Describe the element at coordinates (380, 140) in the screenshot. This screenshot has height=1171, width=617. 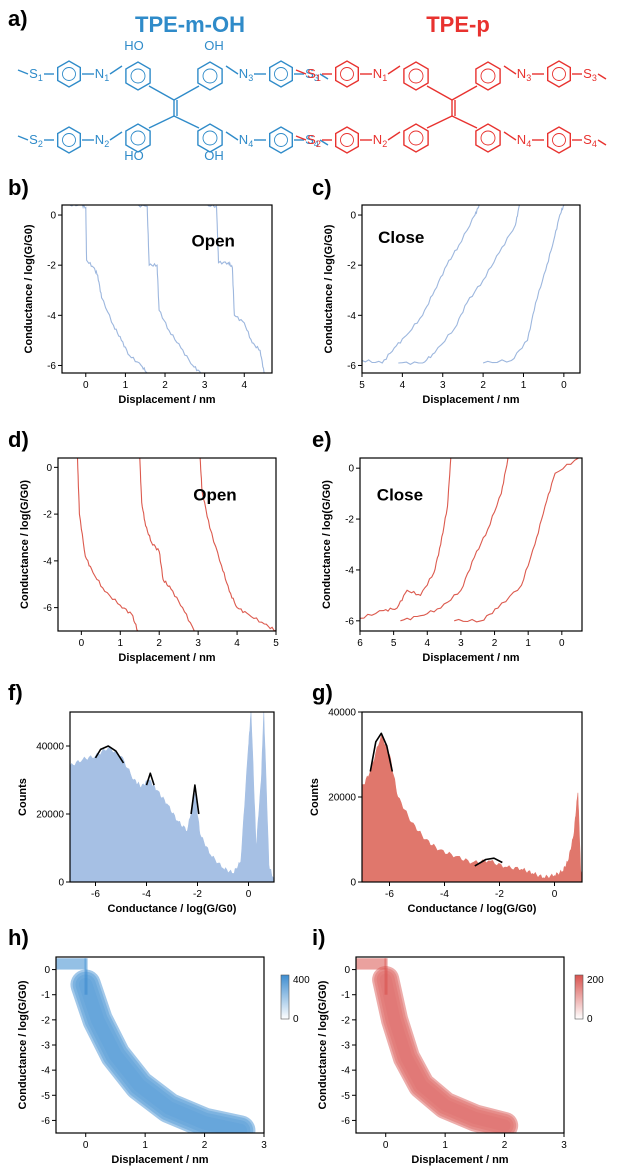
I see `n-atom-2: N2` at that location.